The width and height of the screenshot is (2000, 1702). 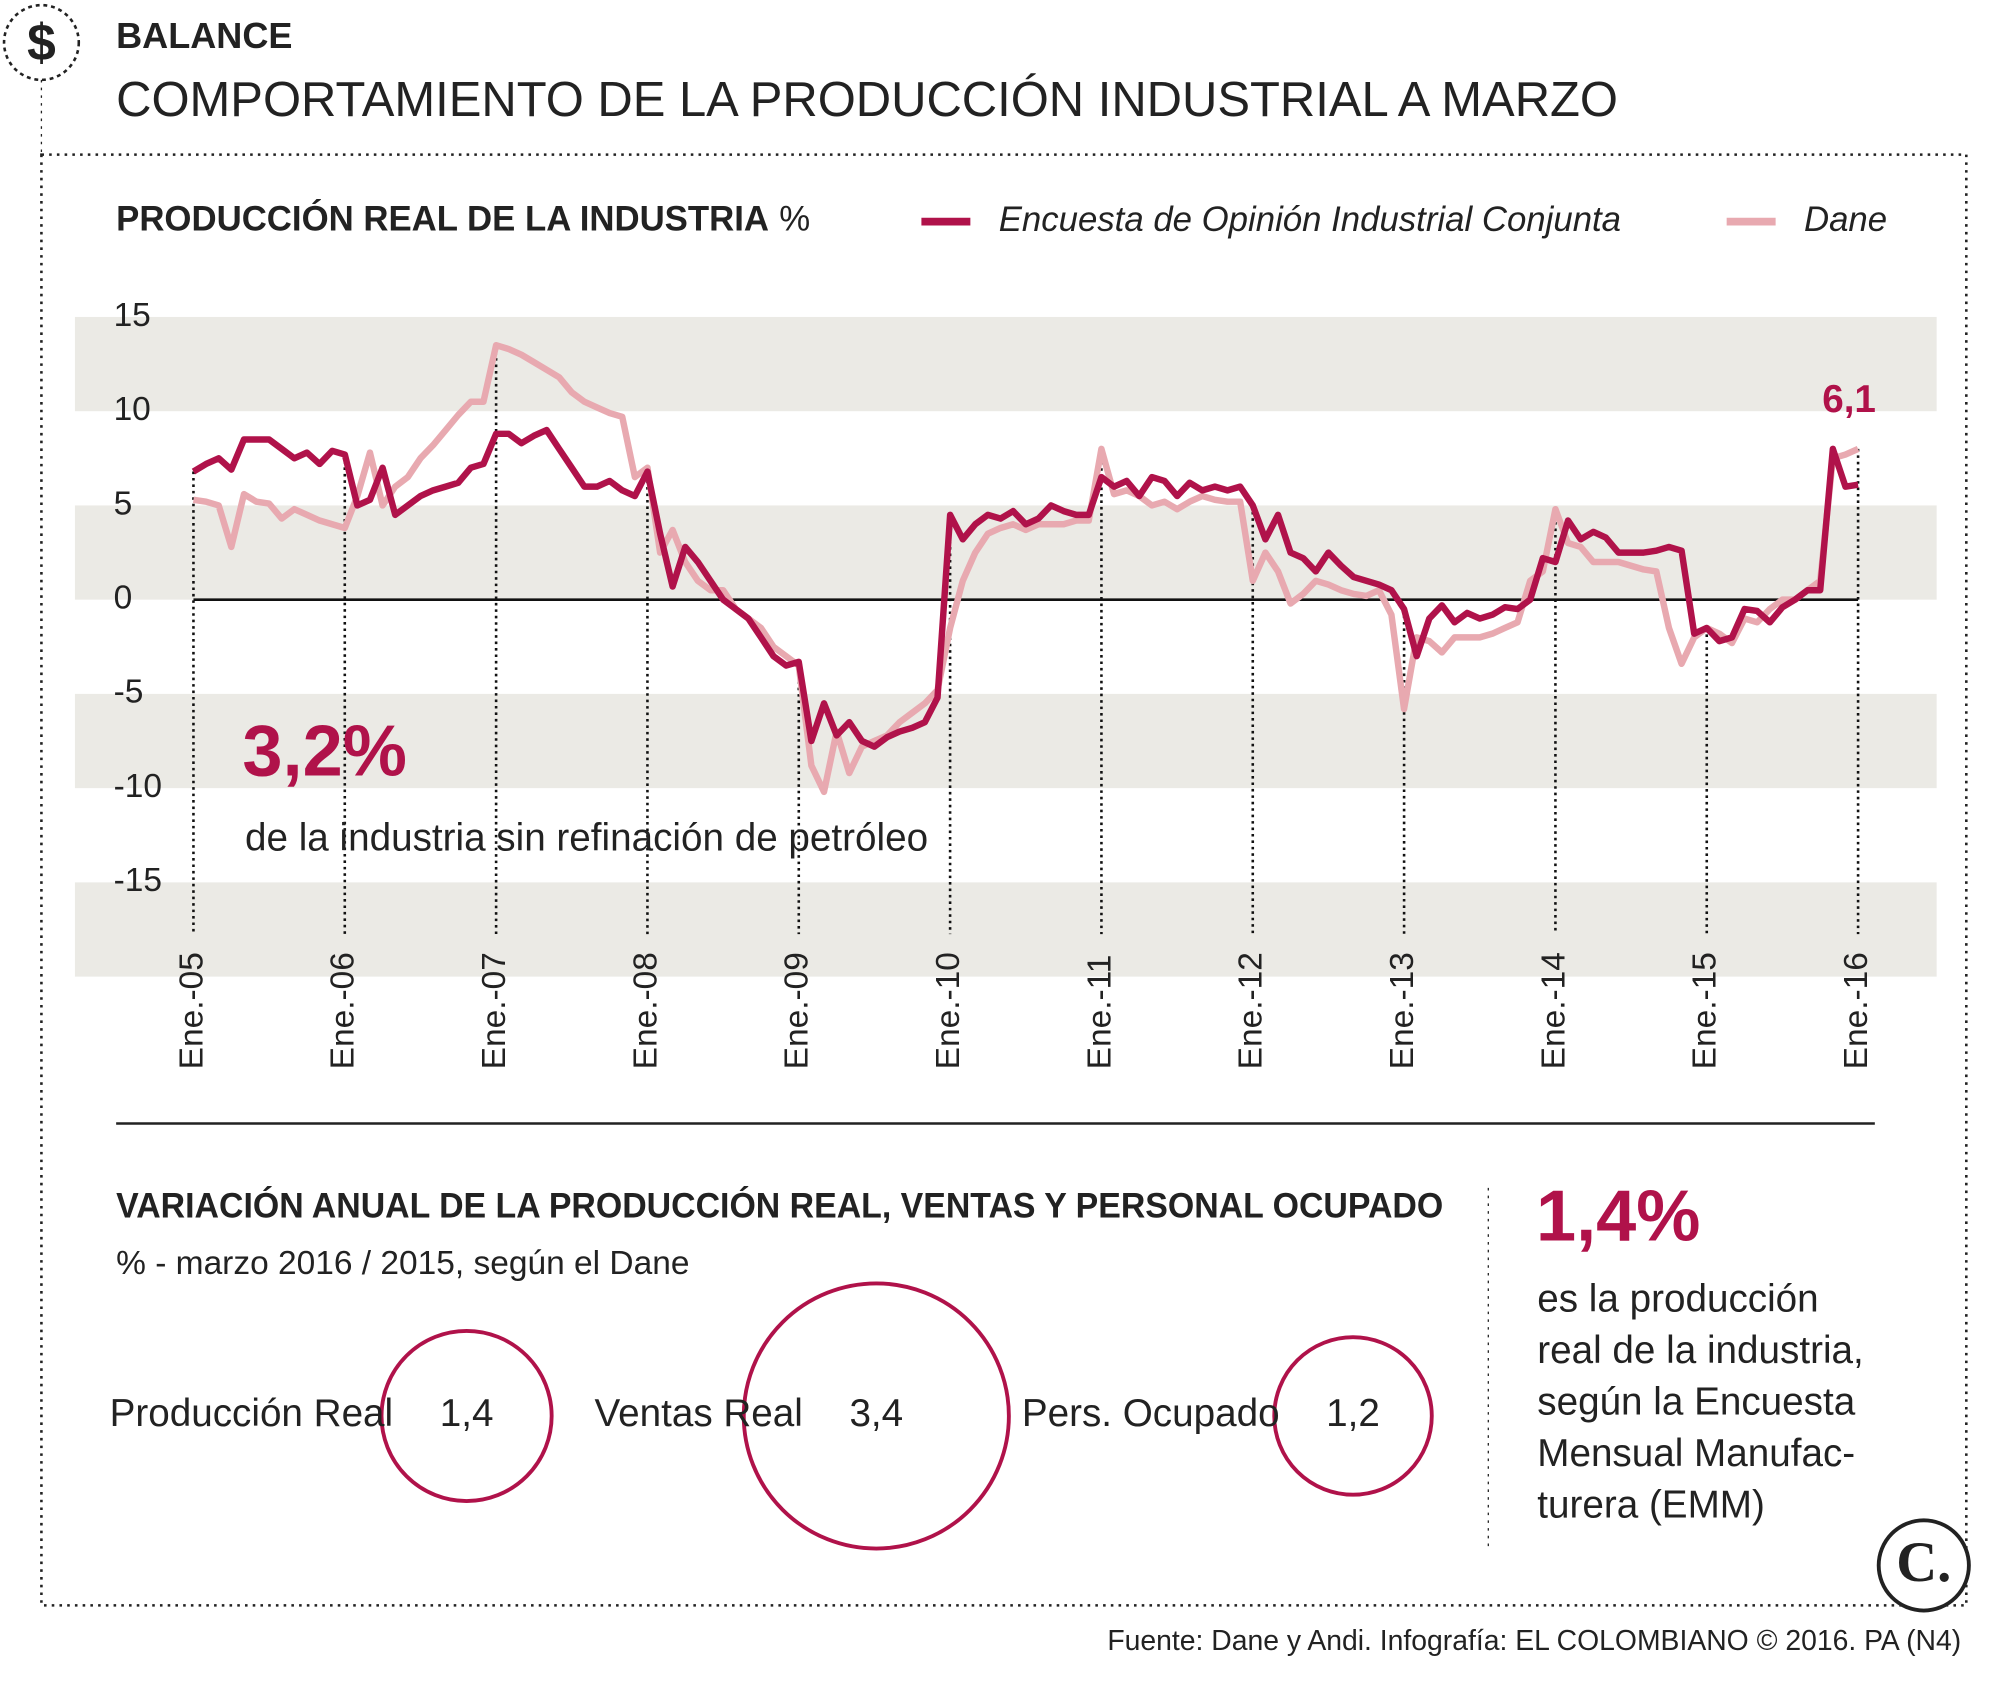 I want to click on chart-subtitle: % - marzo 2016 / 2015, según el Dane, so click(x=402, y=1263).